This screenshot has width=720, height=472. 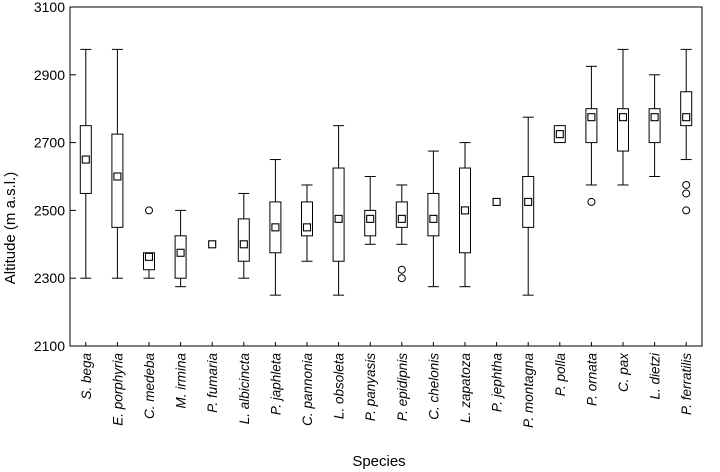 I want to click on y-axis: 2100 2300 2500 2700 2900 3100, so click(x=55, y=177).